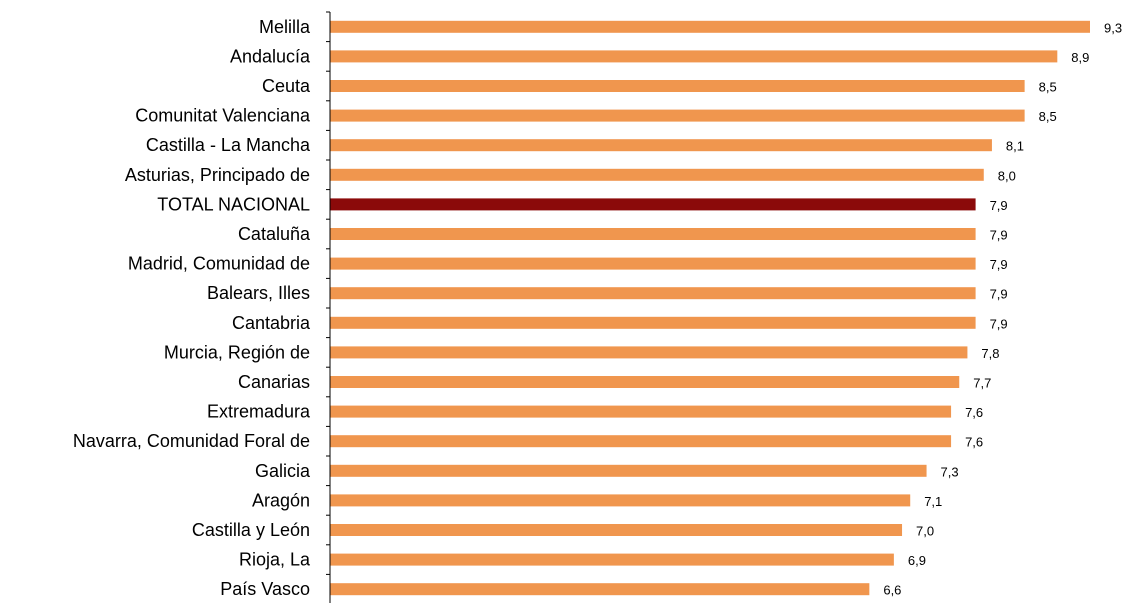 This screenshot has width=1130, height=603. What do you see at coordinates (974, 412) in the screenshot?
I see `value-label-extremadura: 7,6` at bounding box center [974, 412].